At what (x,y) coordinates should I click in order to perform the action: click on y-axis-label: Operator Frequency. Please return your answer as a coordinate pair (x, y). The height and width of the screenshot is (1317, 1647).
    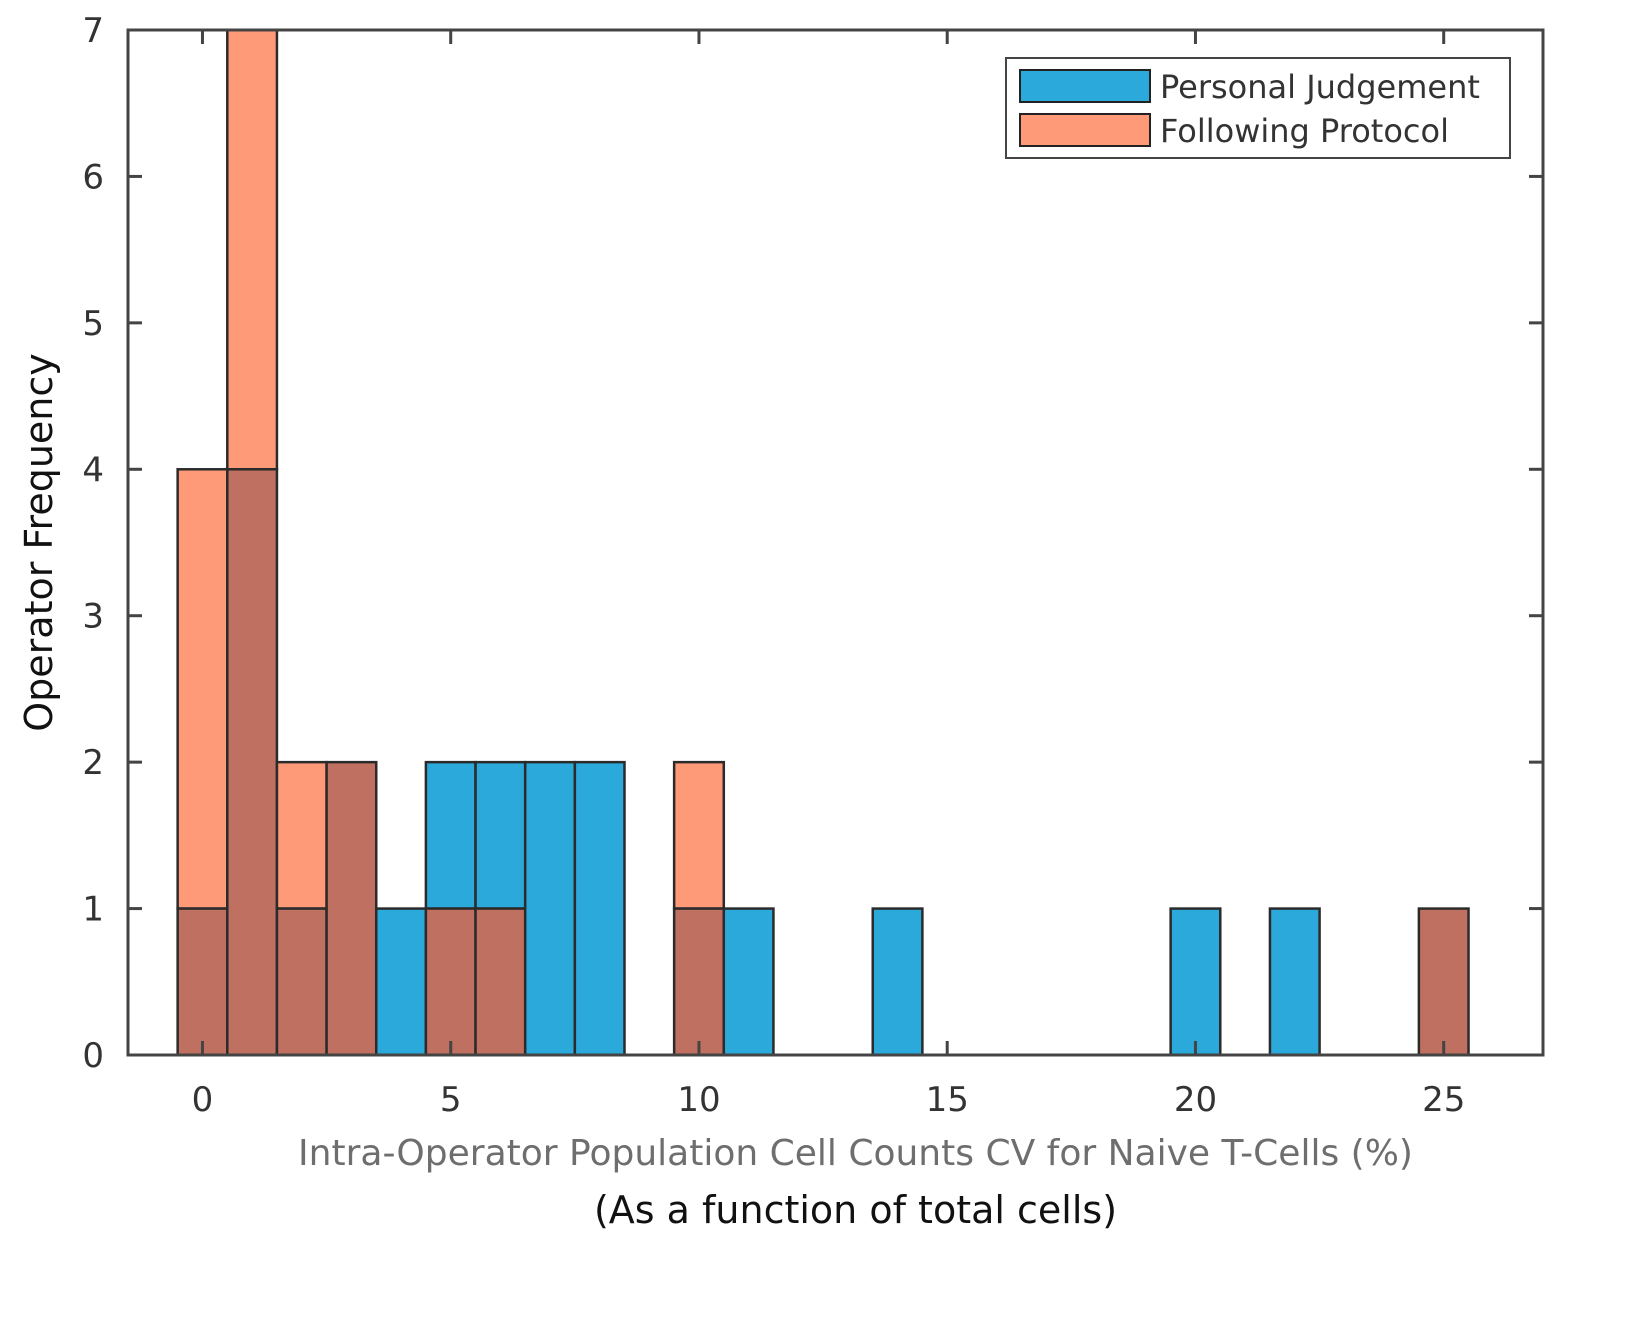
    Looking at the image, I should click on (39, 542).